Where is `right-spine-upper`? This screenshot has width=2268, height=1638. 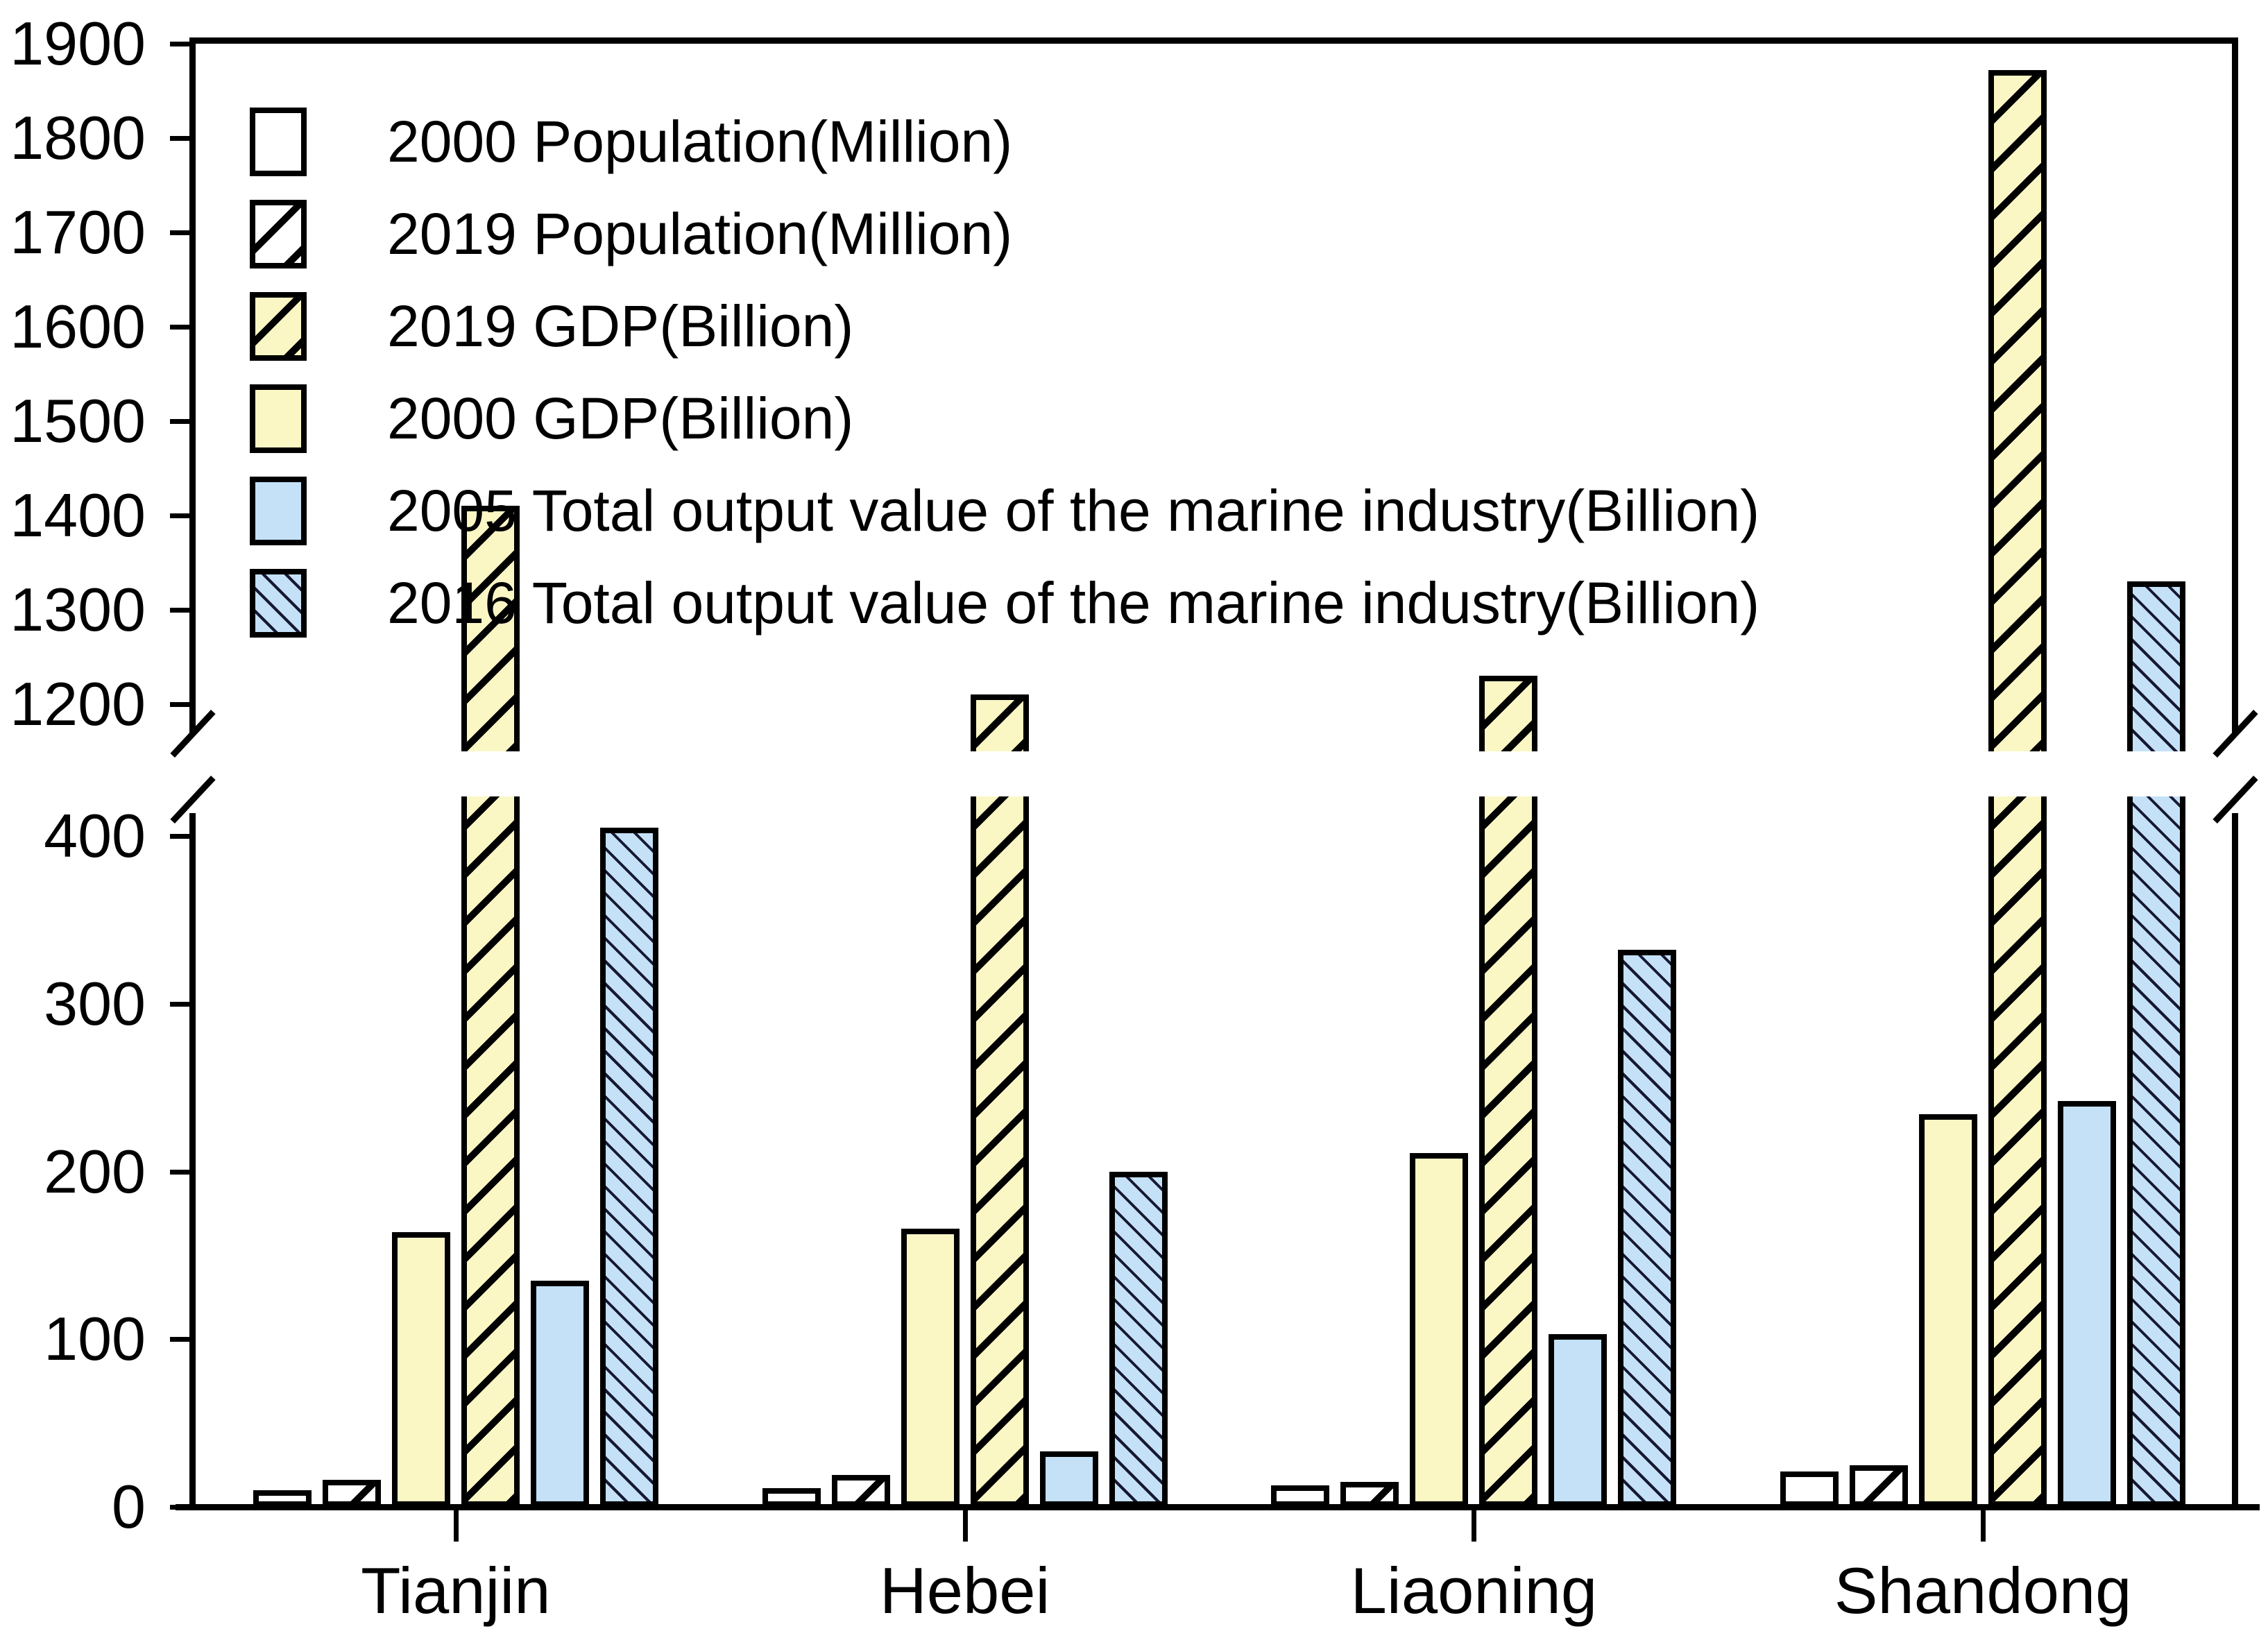
right-spine-upper is located at coordinates (2235, 386).